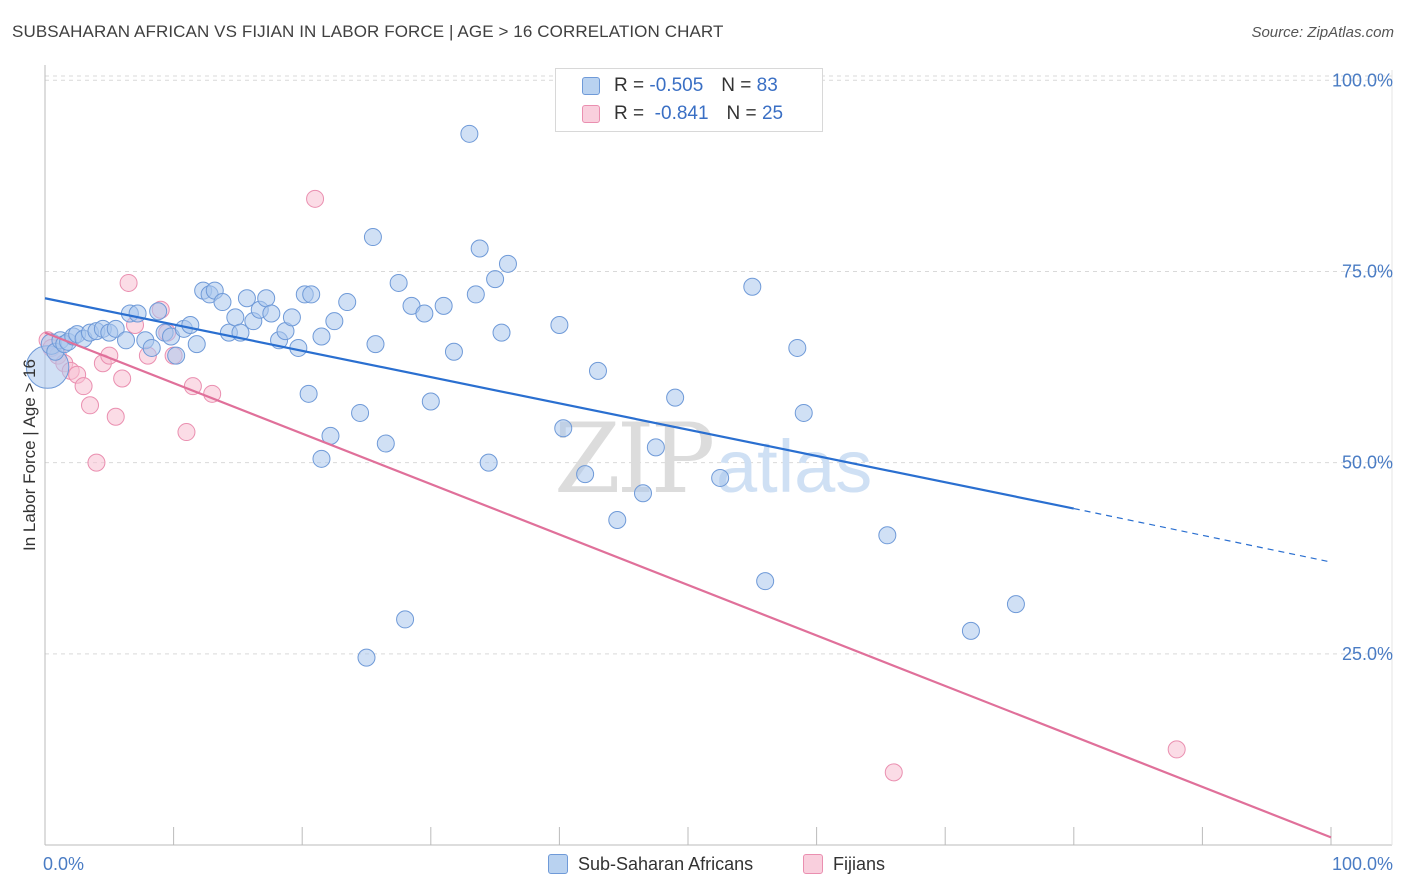  Describe the element at coordinates (772, 113) in the screenshot. I see `legend-n-value: 25` at that location.